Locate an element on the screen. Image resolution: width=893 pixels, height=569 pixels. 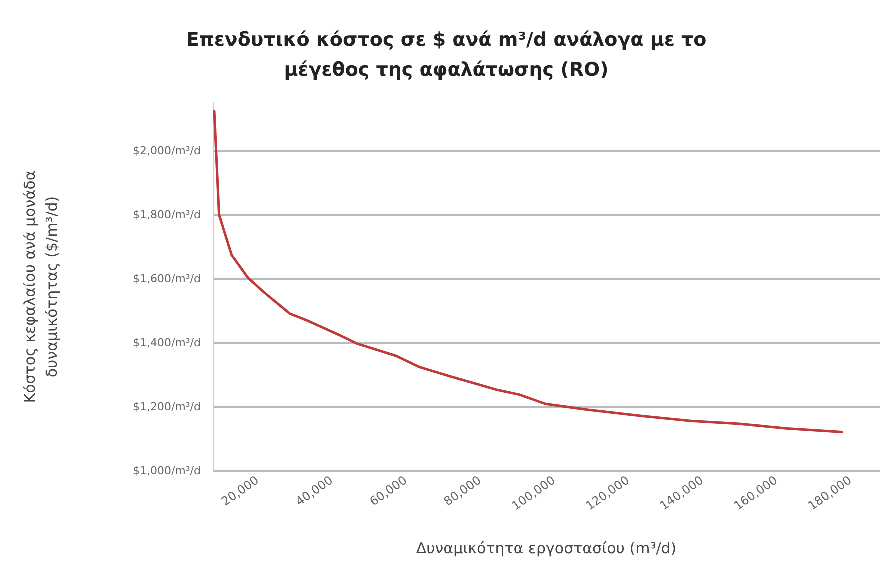
y-tick-label: $1,000/m³/d is located at coordinates (166, 471).